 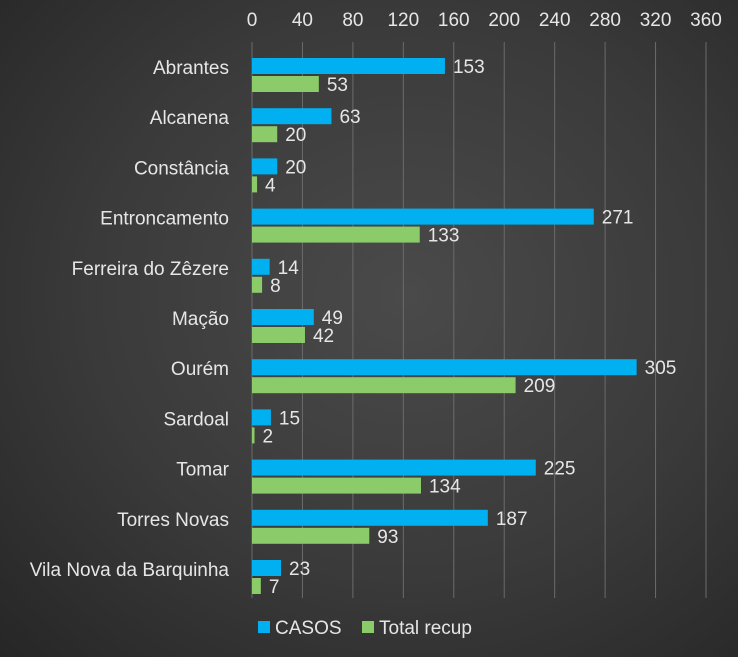 I want to click on data-label: 53, so click(x=337, y=85).